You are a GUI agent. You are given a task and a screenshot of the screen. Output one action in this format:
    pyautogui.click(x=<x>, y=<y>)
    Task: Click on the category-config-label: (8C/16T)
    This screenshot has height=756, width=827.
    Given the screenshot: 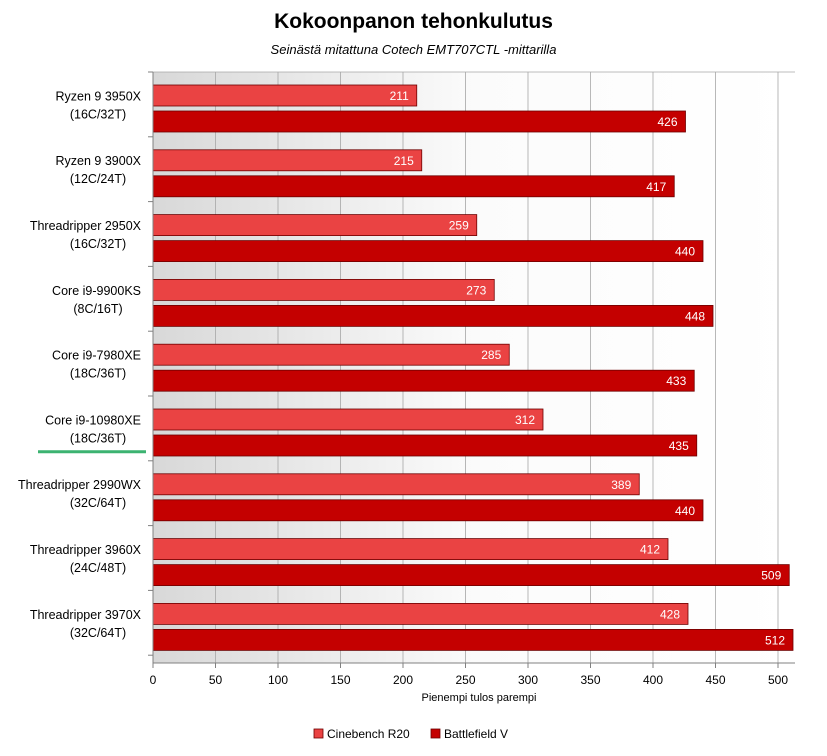 What is the action you would take?
    pyautogui.click(x=97, y=309)
    